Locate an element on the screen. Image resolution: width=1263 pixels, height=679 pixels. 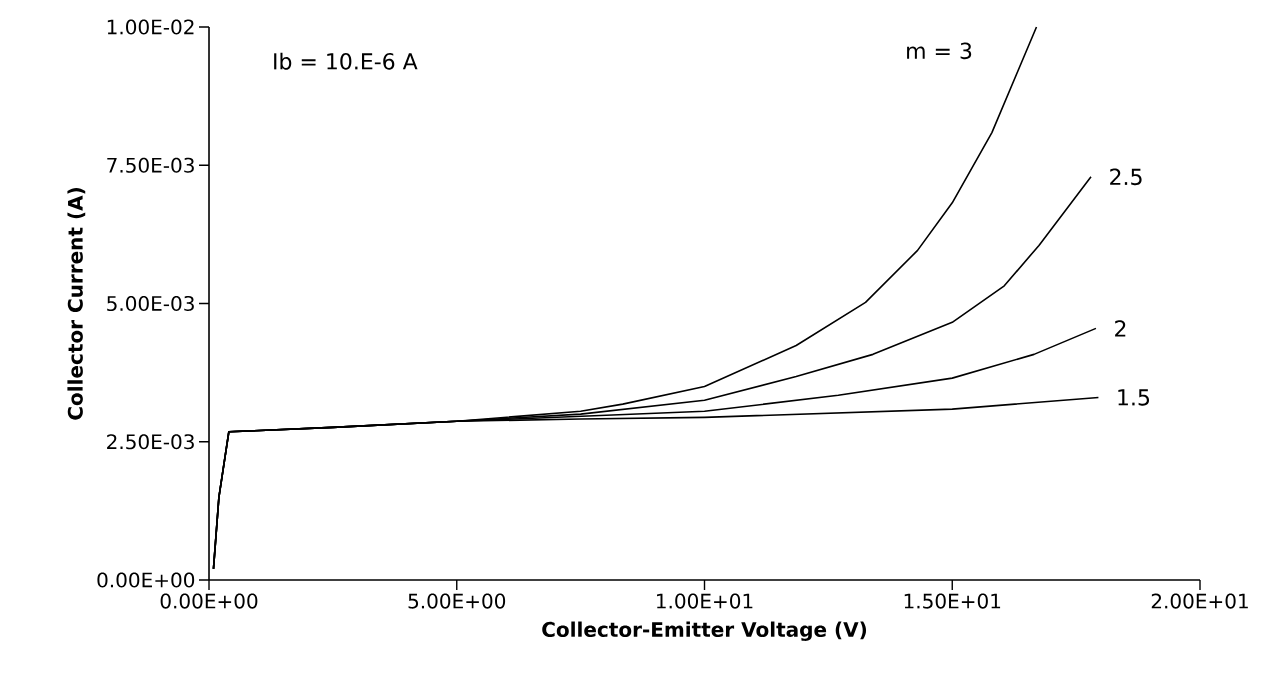
series-label: 2 is located at coordinates (1120, 328).